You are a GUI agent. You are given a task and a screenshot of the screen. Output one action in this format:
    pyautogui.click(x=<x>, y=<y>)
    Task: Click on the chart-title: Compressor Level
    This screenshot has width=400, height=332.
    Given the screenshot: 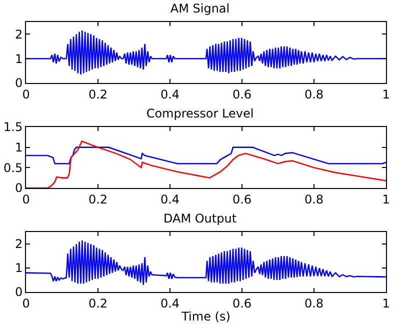 What is the action you would take?
    pyautogui.click(x=200, y=113)
    